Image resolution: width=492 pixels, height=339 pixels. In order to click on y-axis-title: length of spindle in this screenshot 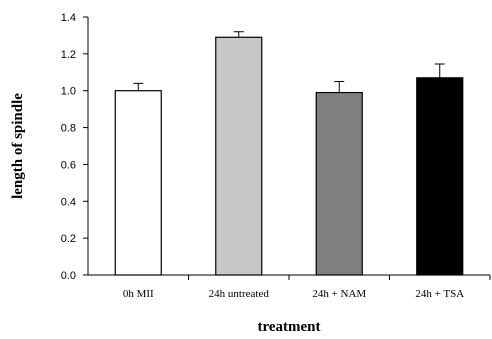, I will do `click(18, 146)`.